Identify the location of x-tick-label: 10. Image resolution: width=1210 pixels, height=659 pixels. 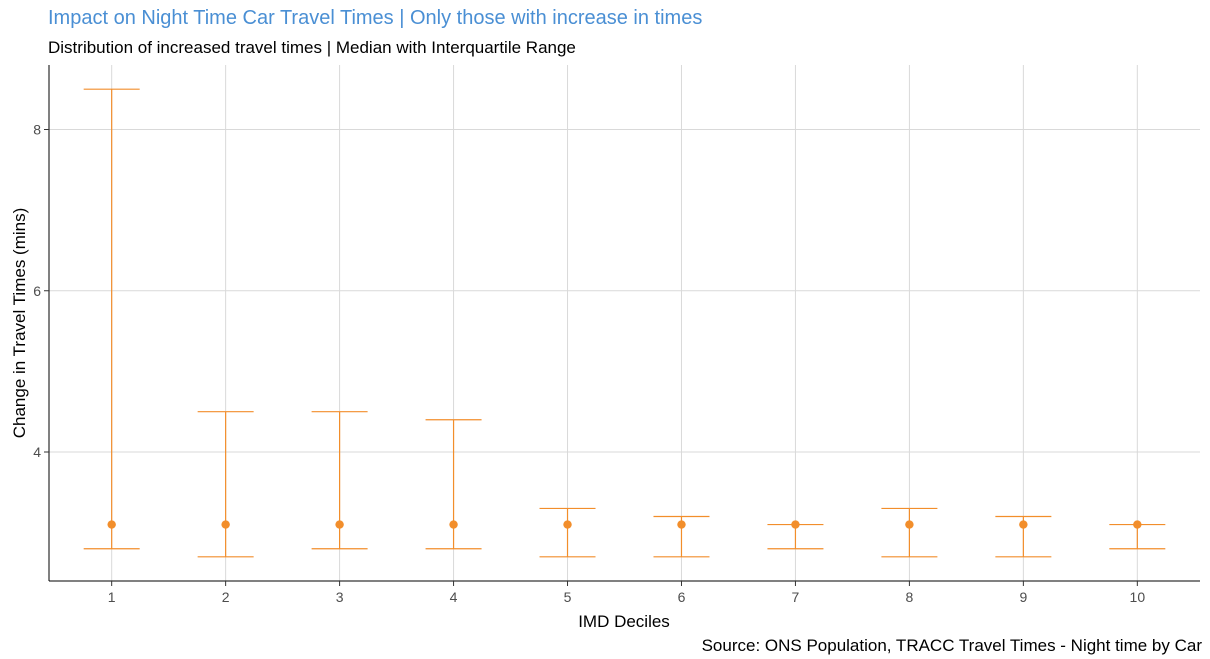
(1138, 597).